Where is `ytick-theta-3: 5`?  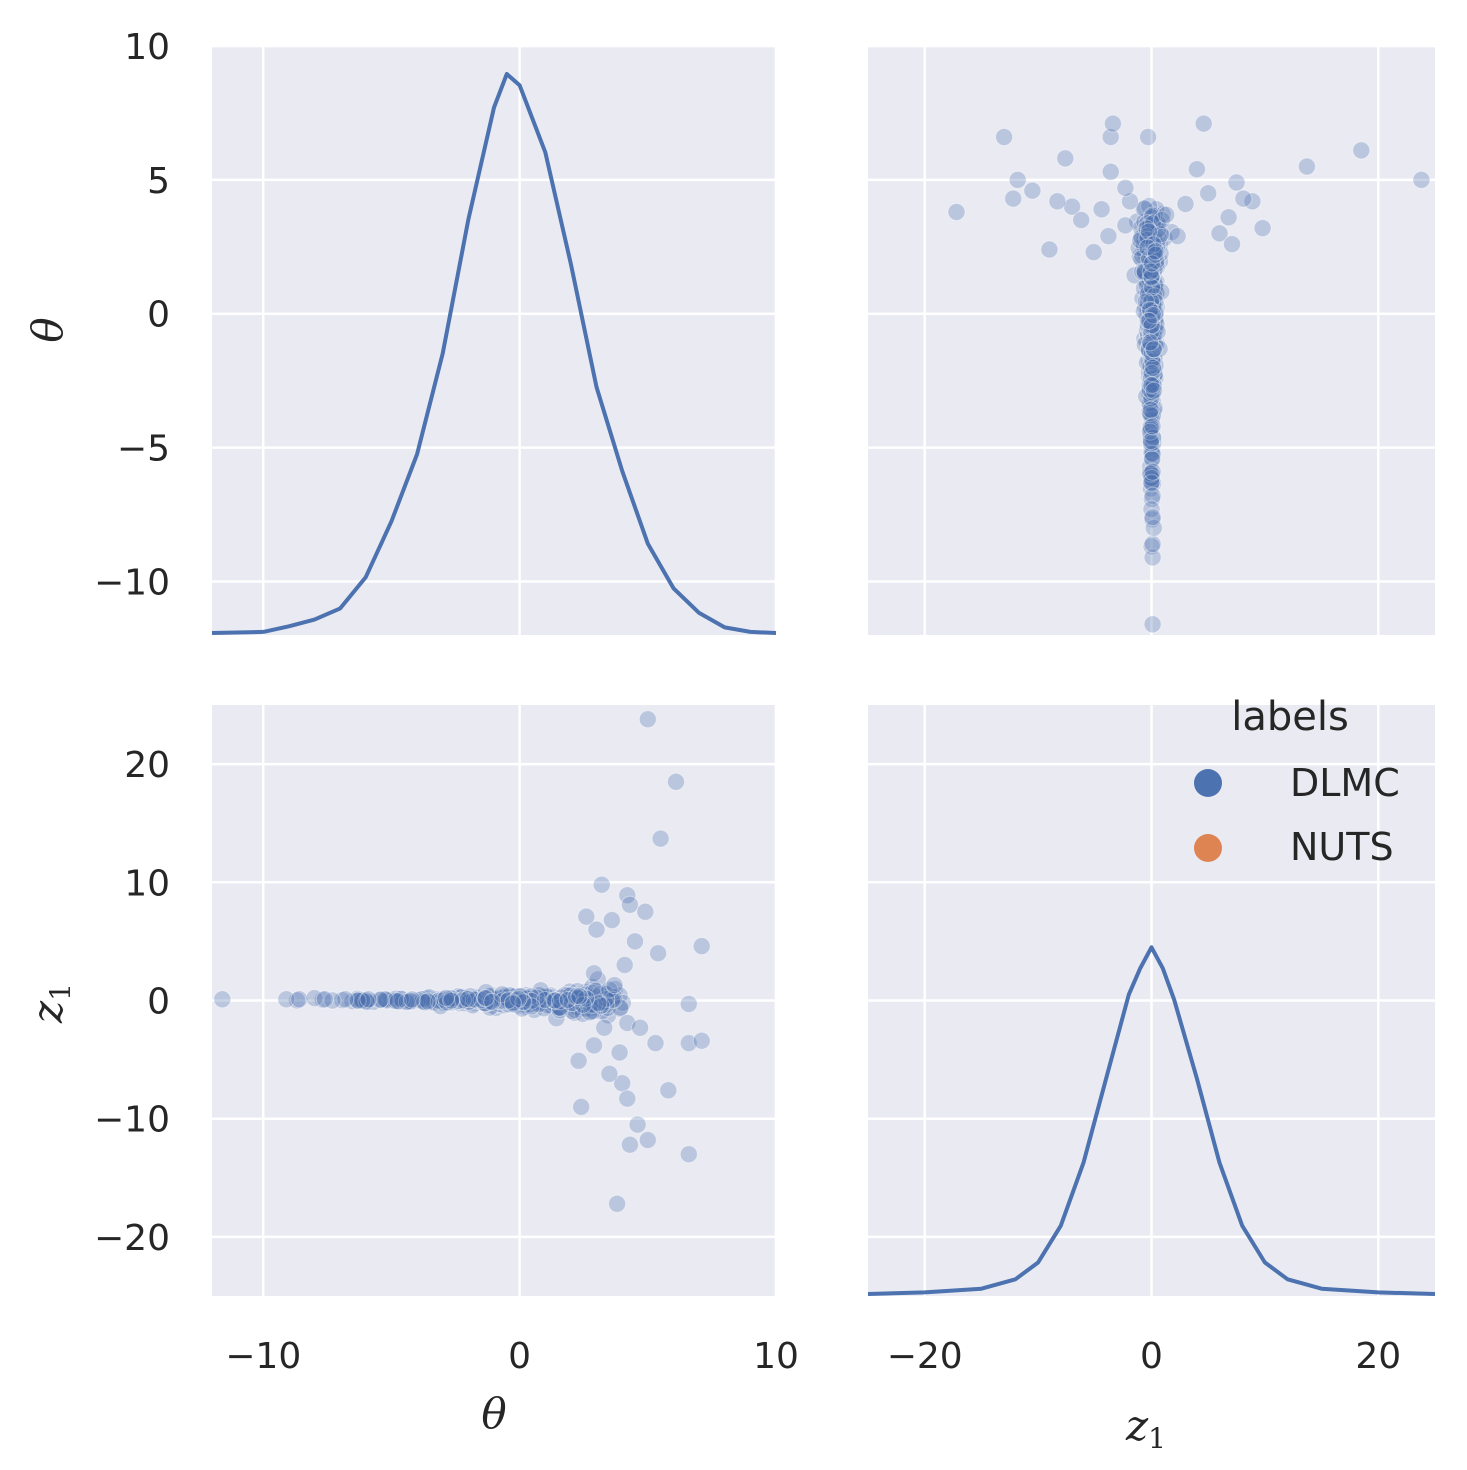 ytick-theta-3: 5 is located at coordinates (158, 181).